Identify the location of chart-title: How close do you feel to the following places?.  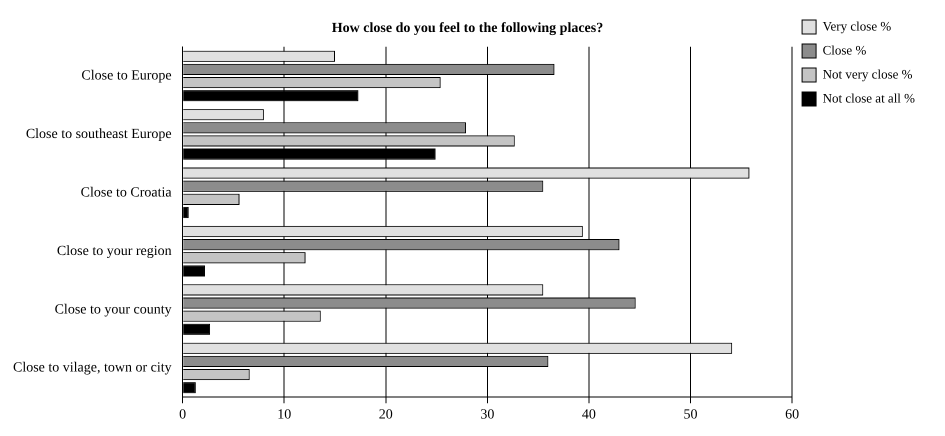
(468, 28).